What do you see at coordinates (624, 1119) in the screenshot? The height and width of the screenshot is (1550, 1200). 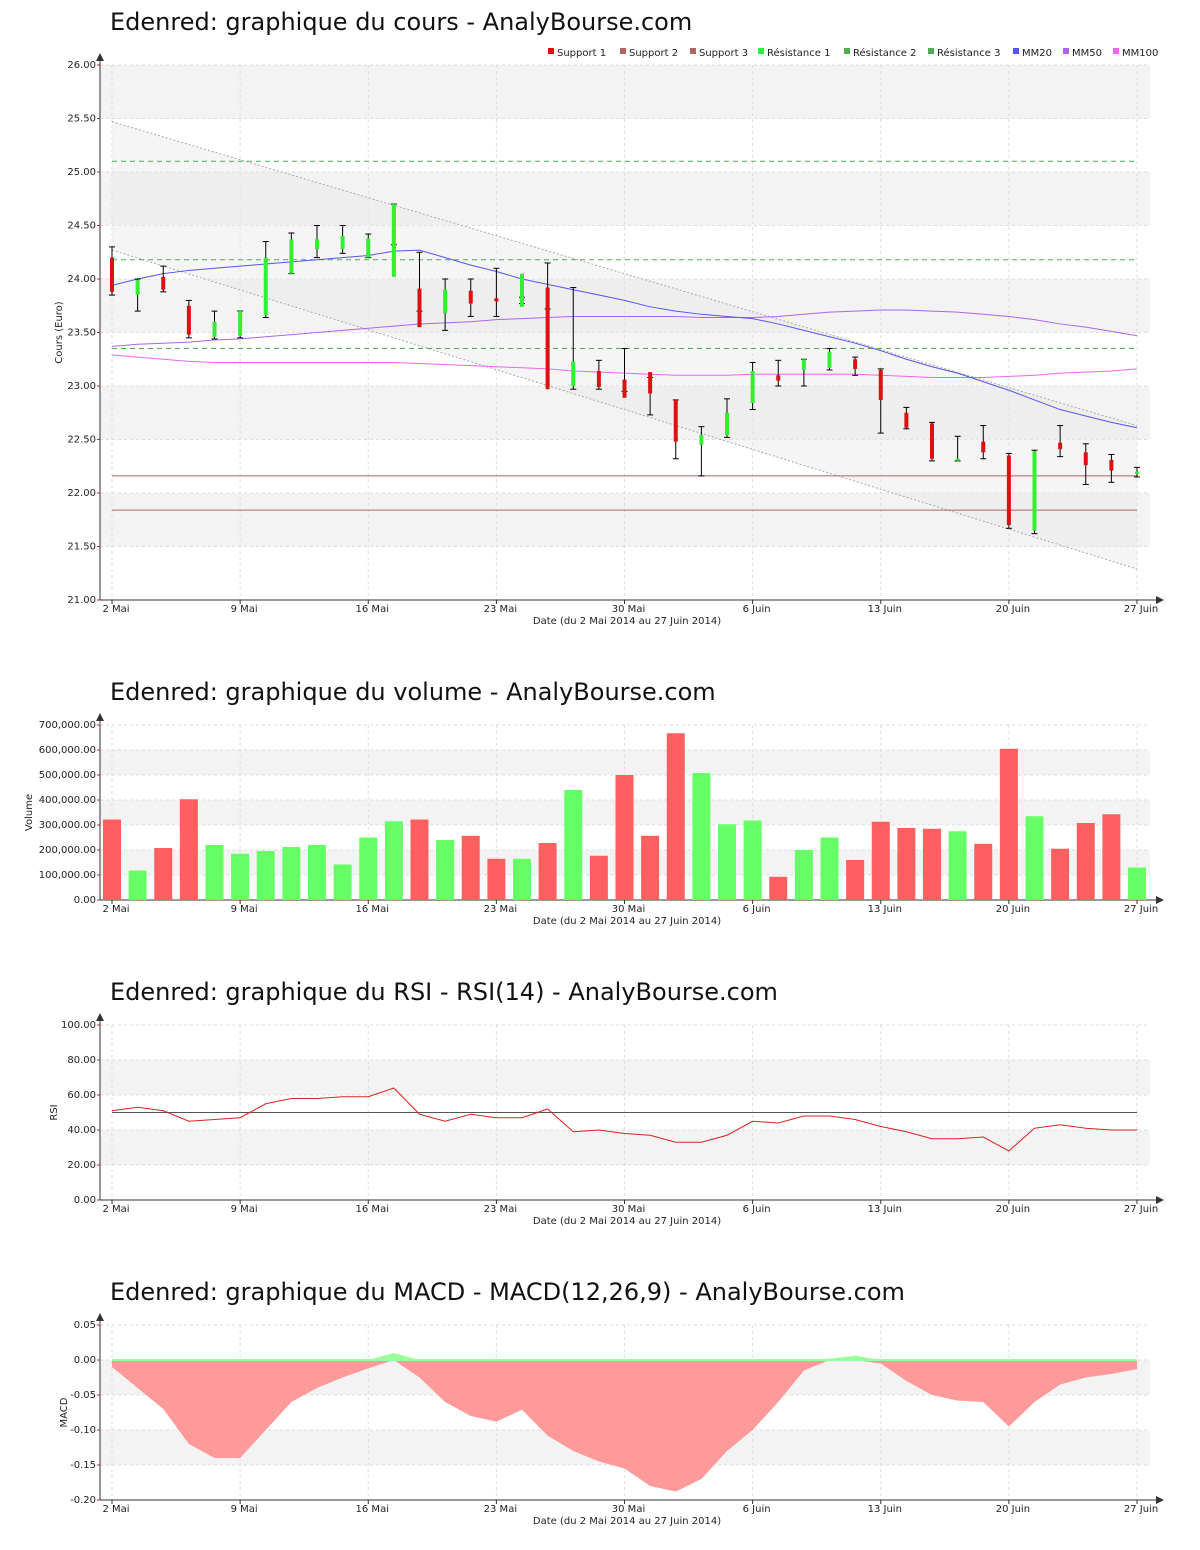 I see `rsi-line` at bounding box center [624, 1119].